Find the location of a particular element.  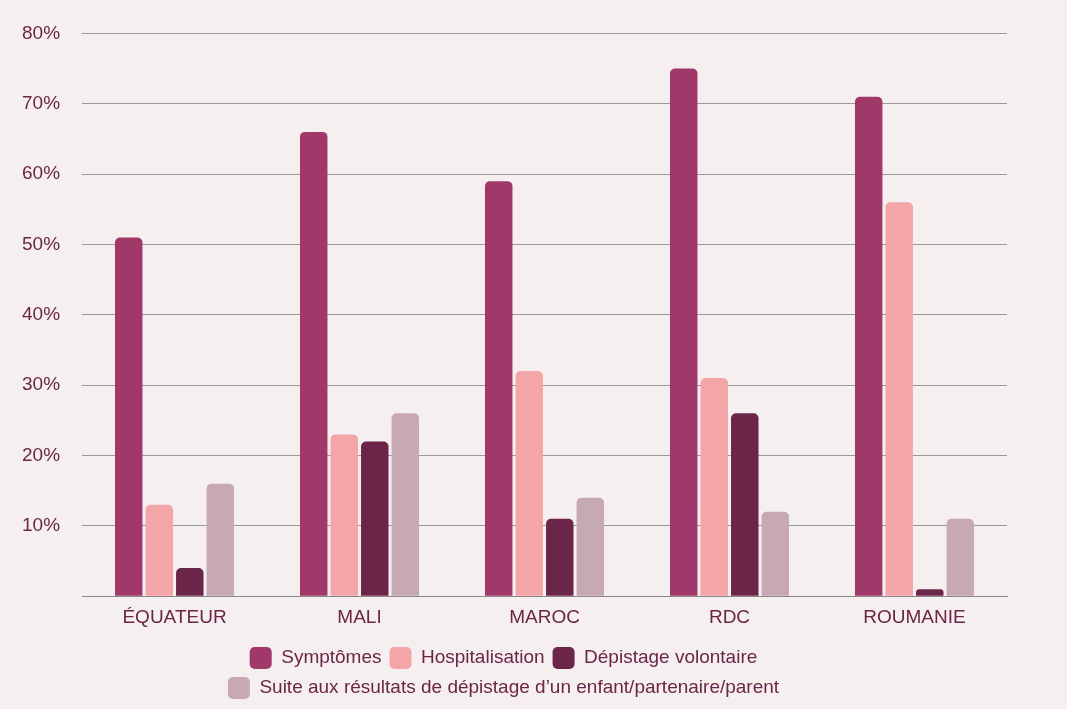

y-tick-label: 60% is located at coordinates (41, 173).